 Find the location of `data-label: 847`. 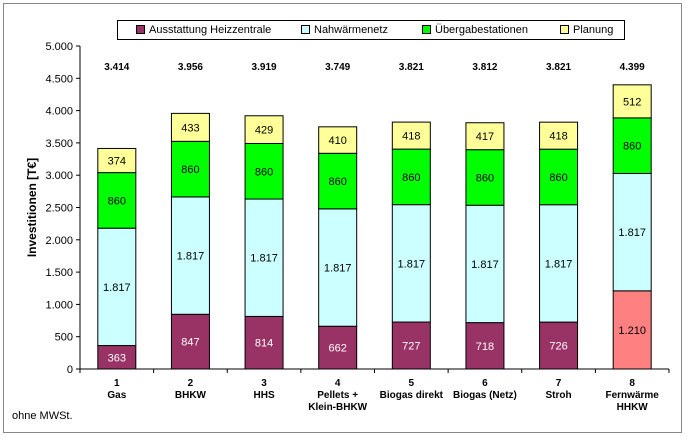

data-label: 847 is located at coordinates (190, 343).